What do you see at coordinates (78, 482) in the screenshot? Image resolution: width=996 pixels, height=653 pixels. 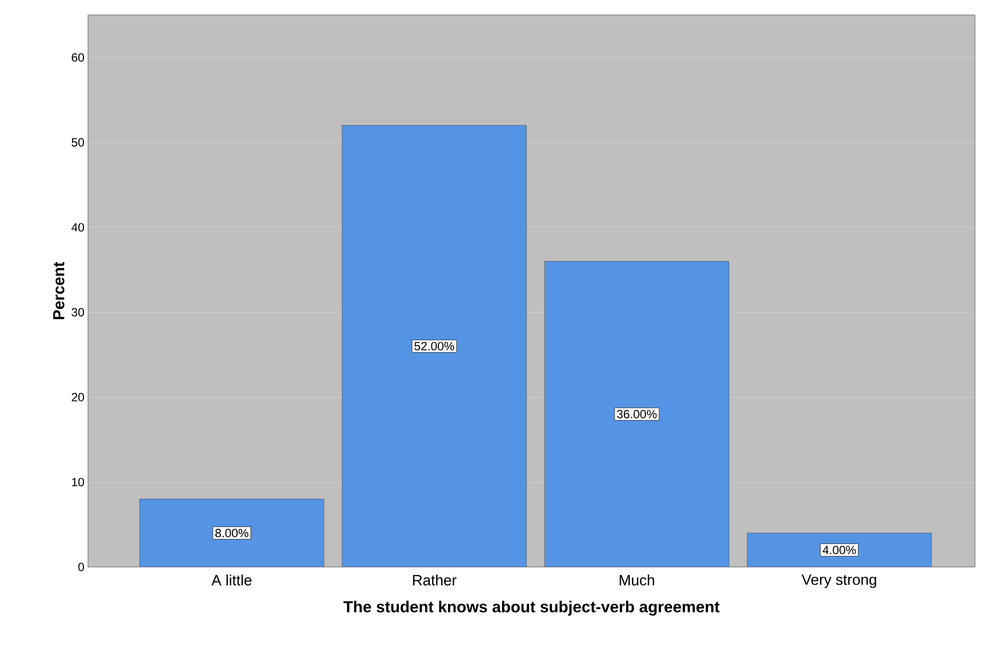 I see `y-tick-label: 10` at bounding box center [78, 482].